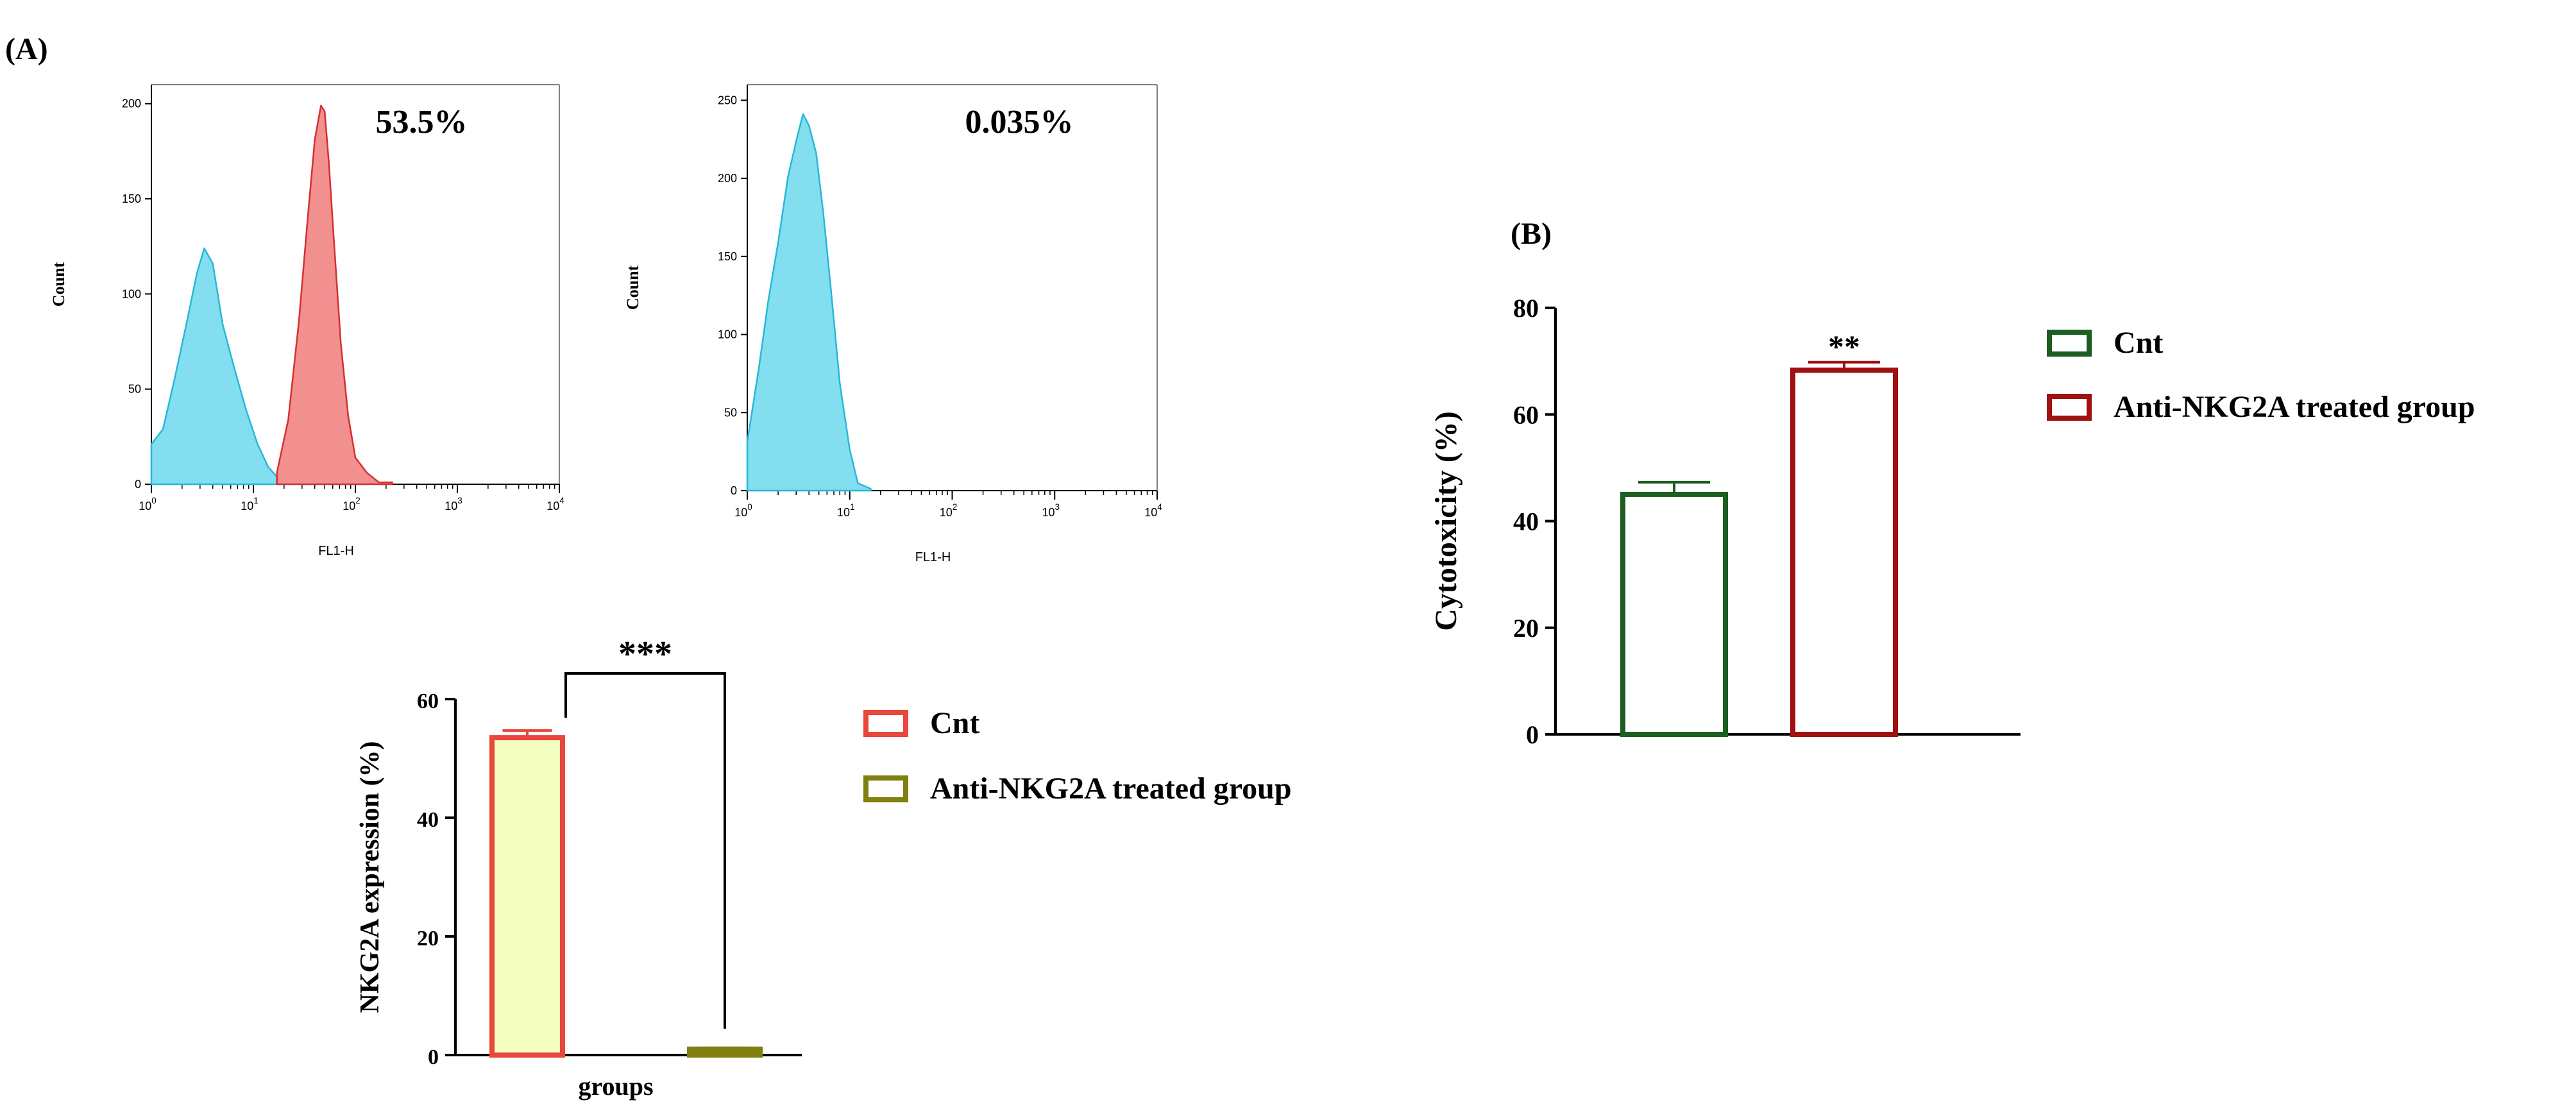 This screenshot has height=1107, width=2576. What do you see at coordinates (645, 850) in the screenshot?
I see `significance-bracket` at bounding box center [645, 850].